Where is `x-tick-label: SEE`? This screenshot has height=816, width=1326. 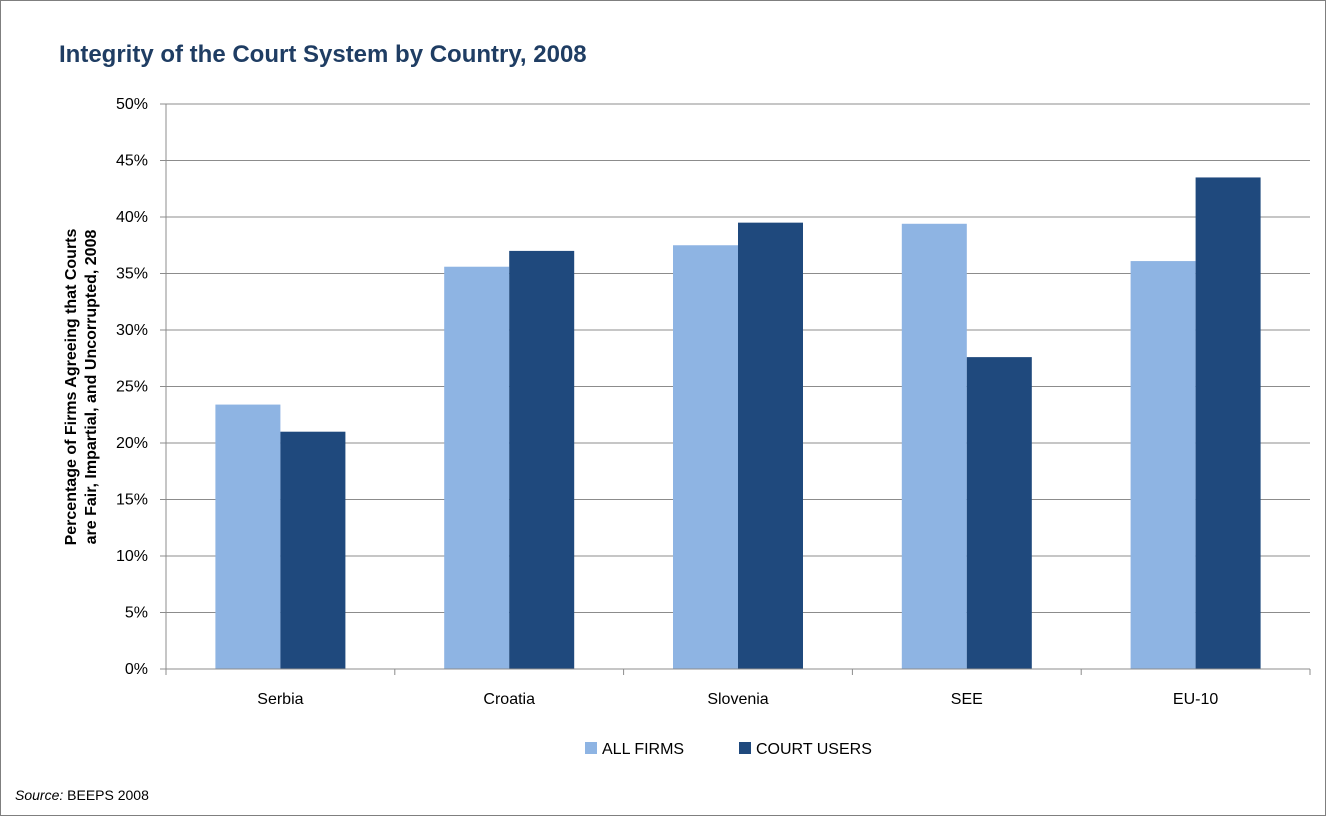
x-tick-label: SEE is located at coordinates (967, 699).